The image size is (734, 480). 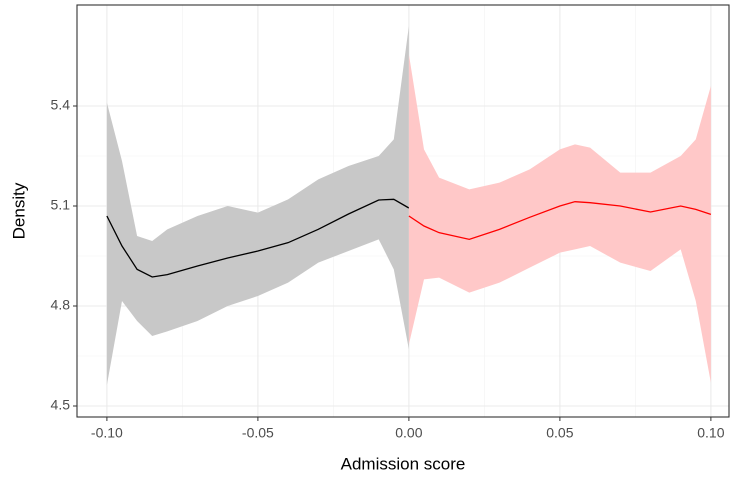 I want to click on y-tick-label: 5.4, so click(x=61, y=105).